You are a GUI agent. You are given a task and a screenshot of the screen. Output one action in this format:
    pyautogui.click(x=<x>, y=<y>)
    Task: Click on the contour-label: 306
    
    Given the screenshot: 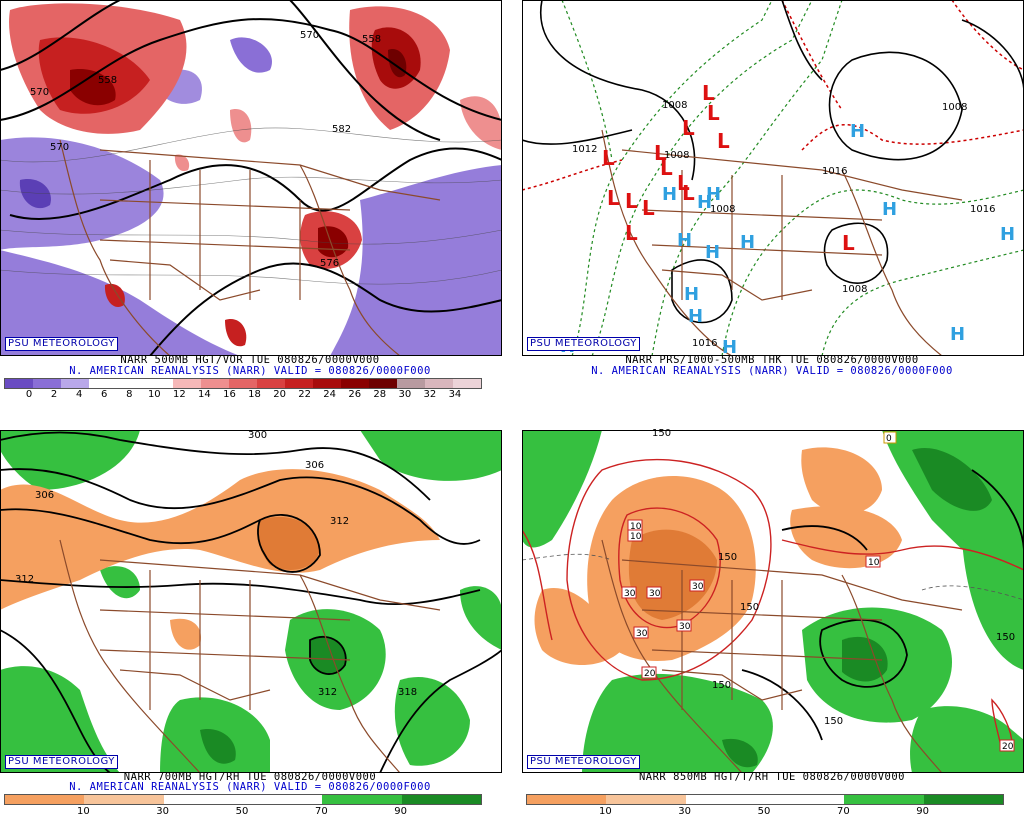 What is the action you would take?
    pyautogui.click(x=44, y=495)
    